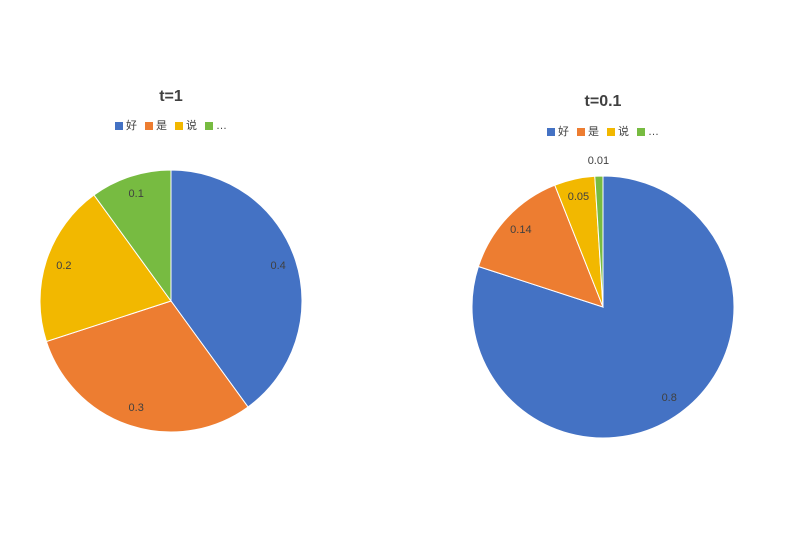 This screenshot has width=801, height=547. I want to click on data-label: 0.2, so click(63, 266).